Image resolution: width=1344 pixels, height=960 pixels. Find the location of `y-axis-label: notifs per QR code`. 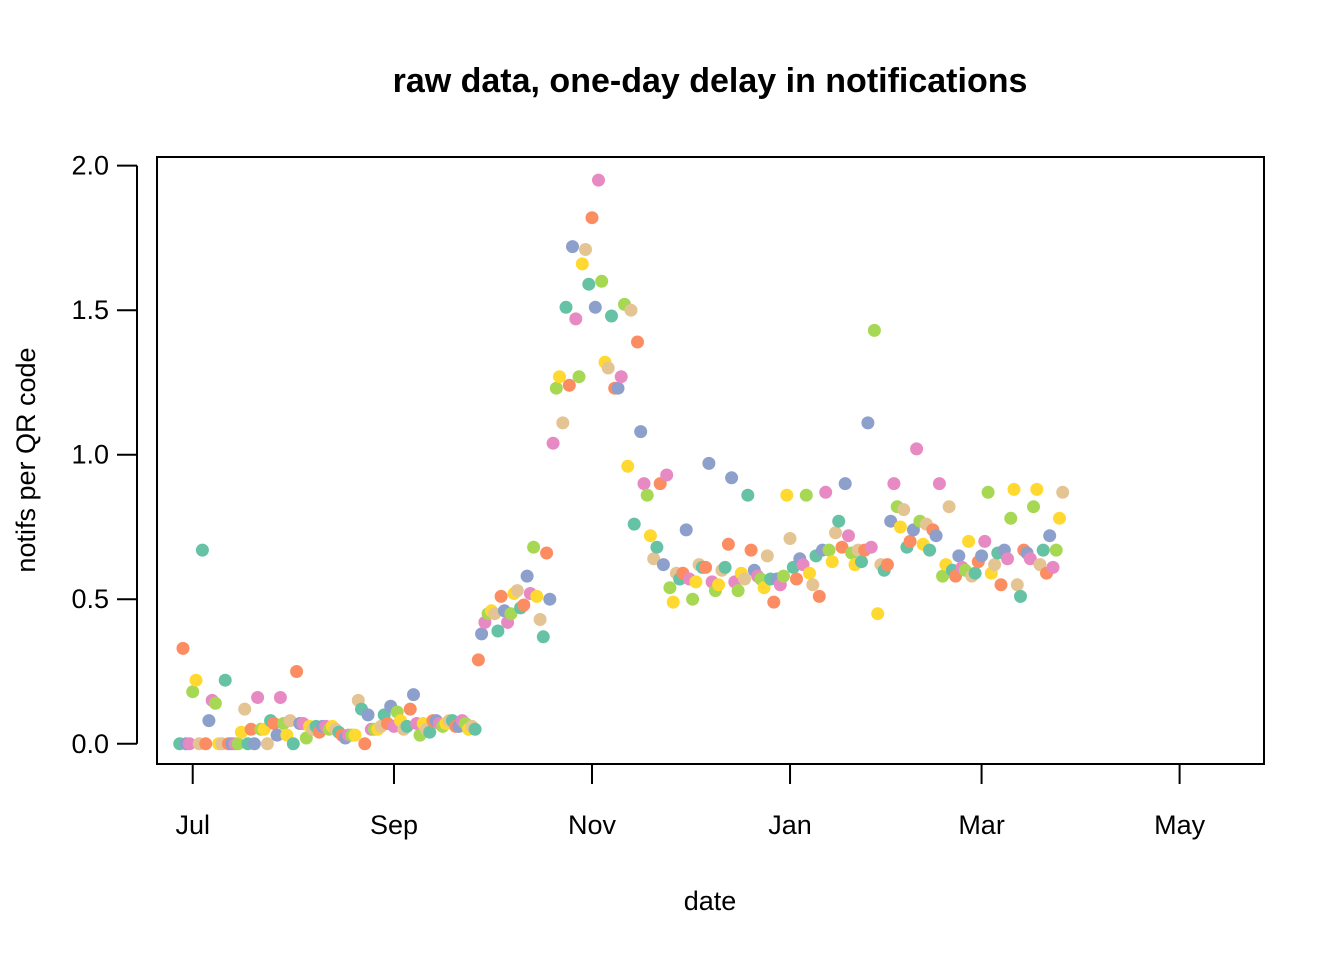

y-axis-label: notifs per QR code is located at coordinates (26, 459).